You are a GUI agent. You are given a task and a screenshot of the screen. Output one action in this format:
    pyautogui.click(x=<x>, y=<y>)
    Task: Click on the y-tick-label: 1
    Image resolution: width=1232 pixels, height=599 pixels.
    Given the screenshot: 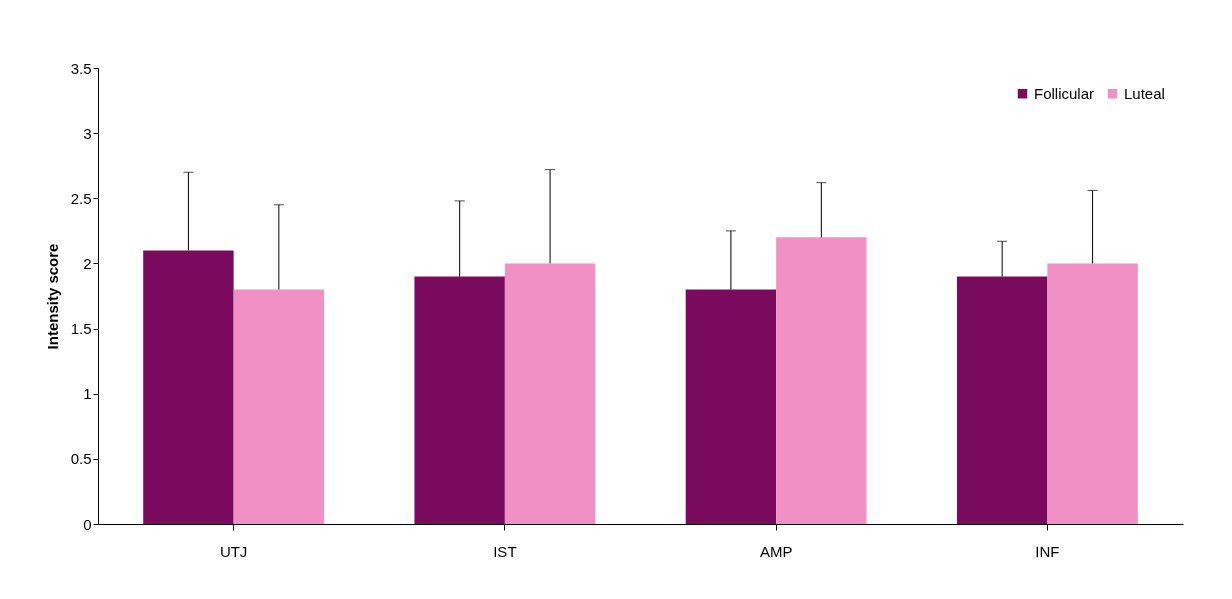 What is the action you would take?
    pyautogui.click(x=87, y=394)
    